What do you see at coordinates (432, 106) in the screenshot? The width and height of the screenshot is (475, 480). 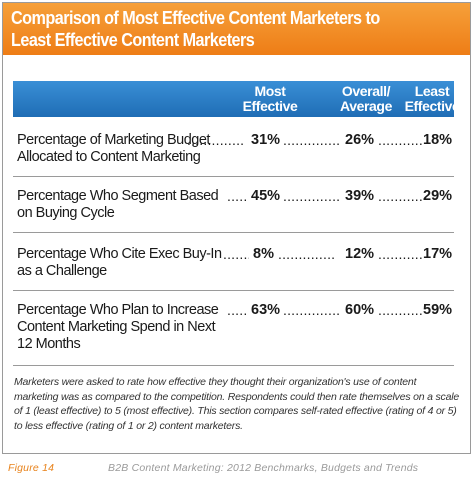 I see `column-header-least-line-2: Effective` at bounding box center [432, 106].